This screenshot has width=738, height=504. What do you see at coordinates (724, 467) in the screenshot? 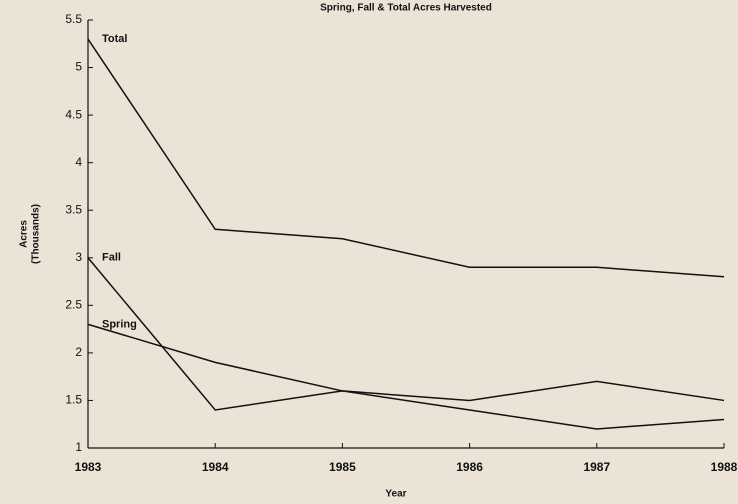
I see `x-tick-label: 1988` at bounding box center [724, 467].